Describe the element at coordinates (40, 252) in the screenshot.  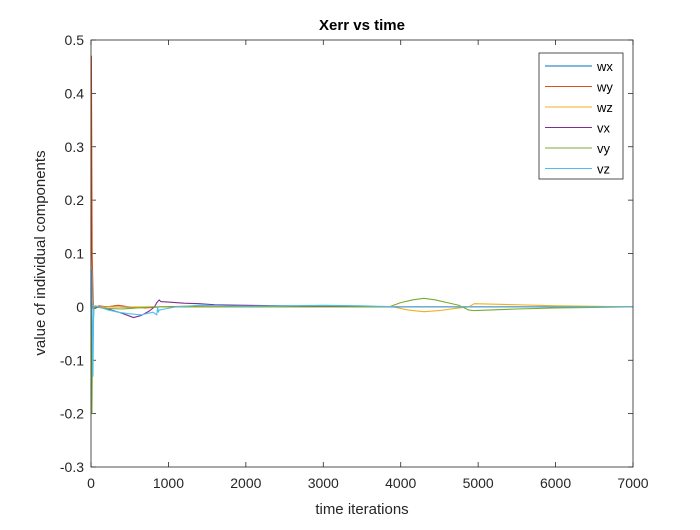
I see `y-axis-label: value of individual components` at that location.